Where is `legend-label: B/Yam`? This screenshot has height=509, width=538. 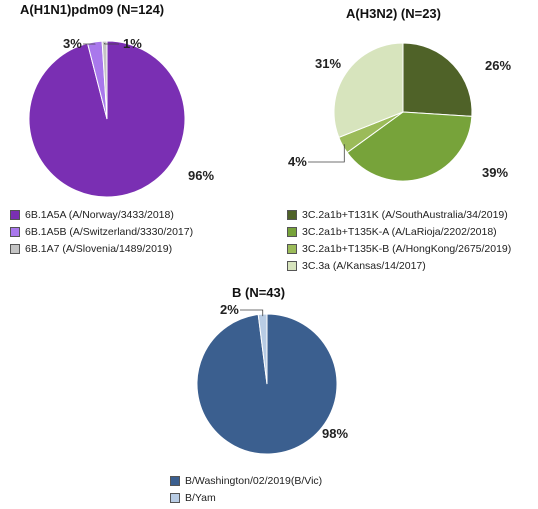
legend-label: B/Yam is located at coordinates (200, 497).